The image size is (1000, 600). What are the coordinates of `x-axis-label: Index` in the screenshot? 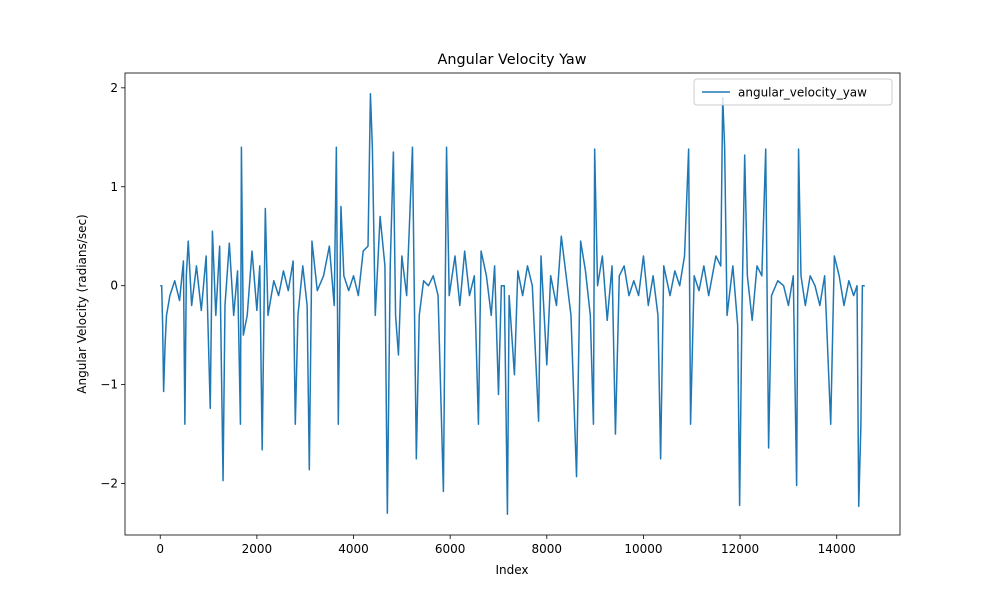 It's located at (511, 570).